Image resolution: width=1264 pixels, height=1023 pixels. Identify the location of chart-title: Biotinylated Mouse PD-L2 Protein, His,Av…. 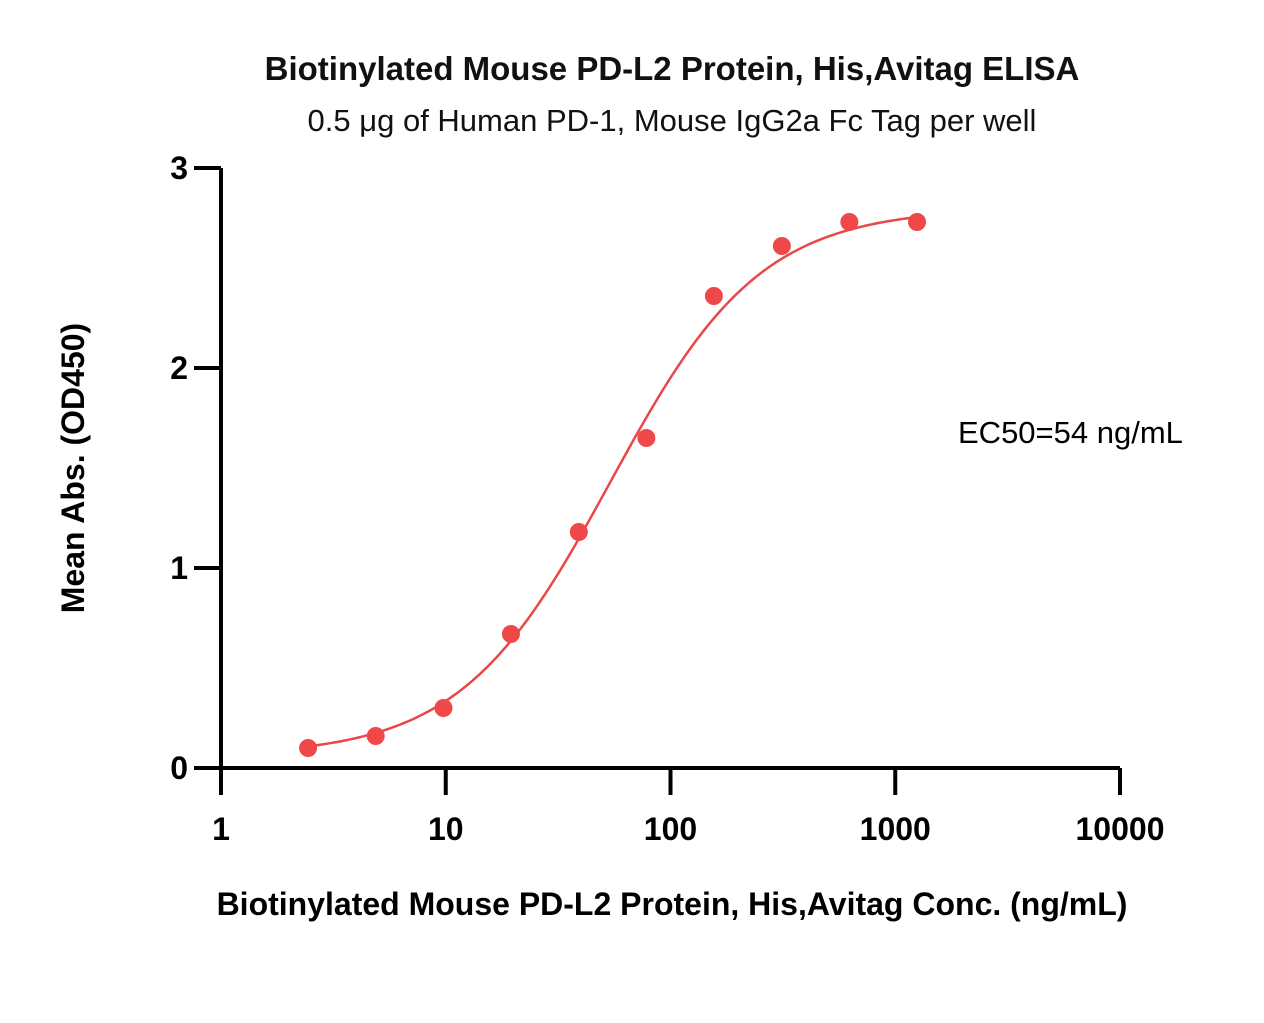
(672, 68).